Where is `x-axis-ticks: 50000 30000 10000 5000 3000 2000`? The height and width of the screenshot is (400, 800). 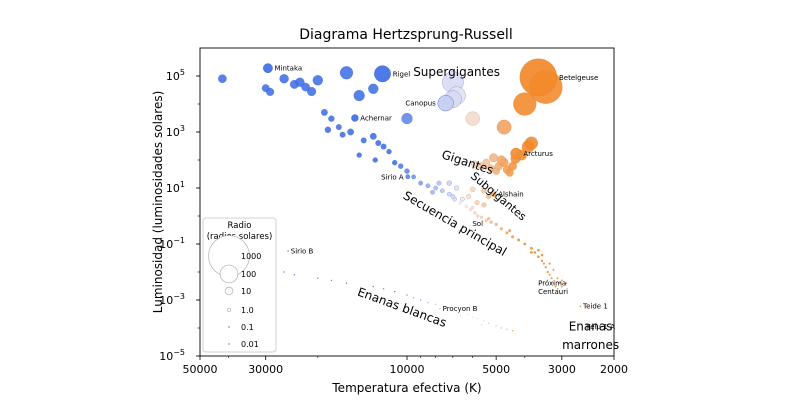 x-axis-ticks: 50000 30000 10000 5000 3000 2000 is located at coordinates (405, 366).